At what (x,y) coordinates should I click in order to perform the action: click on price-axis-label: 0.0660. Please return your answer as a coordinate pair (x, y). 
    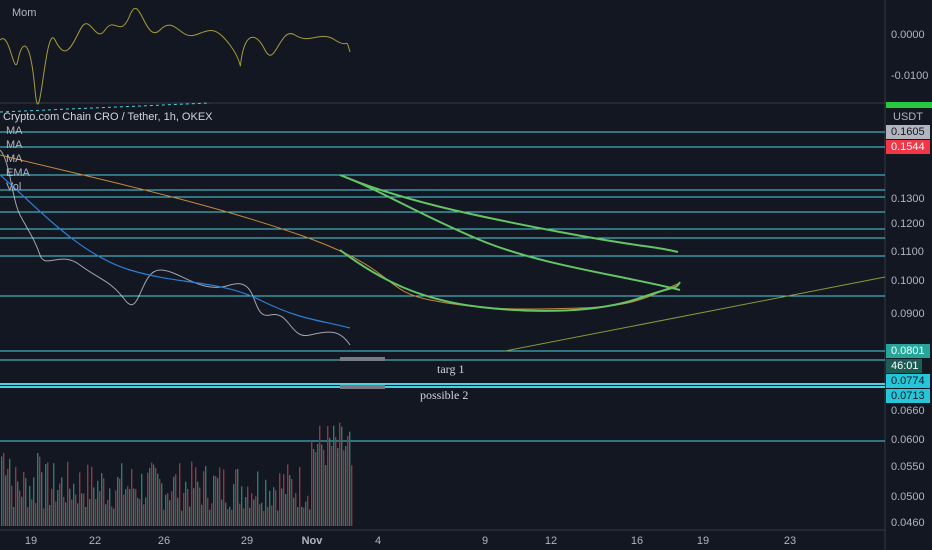
    Looking at the image, I should click on (908, 411).